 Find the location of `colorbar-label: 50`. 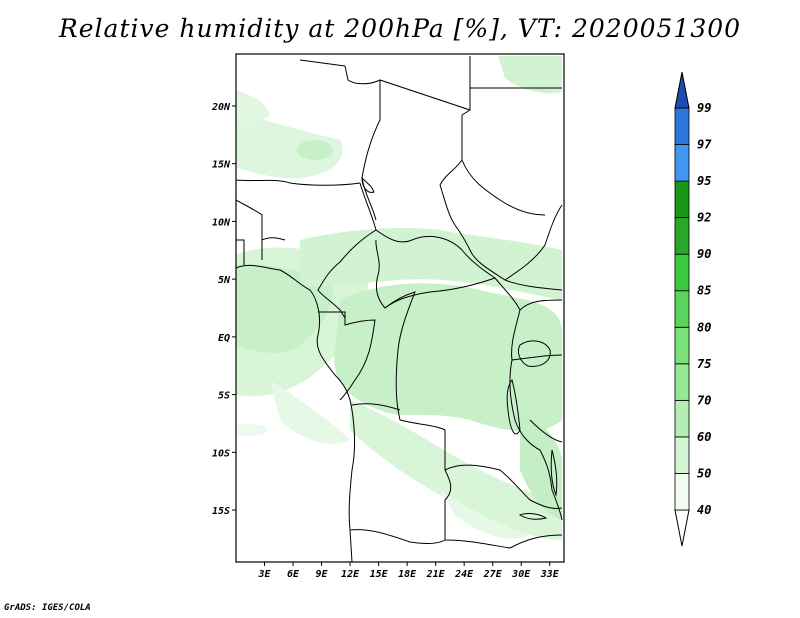

colorbar-label: 50 is located at coordinates (704, 473).